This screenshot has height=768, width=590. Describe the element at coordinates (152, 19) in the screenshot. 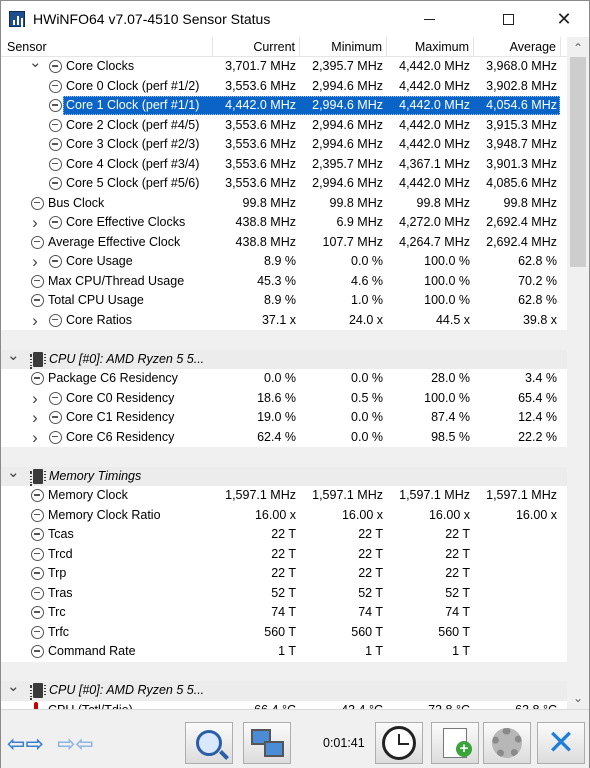

I see `window-title: HWiNFO64 v7.07-4510 Sensor Status` at that location.